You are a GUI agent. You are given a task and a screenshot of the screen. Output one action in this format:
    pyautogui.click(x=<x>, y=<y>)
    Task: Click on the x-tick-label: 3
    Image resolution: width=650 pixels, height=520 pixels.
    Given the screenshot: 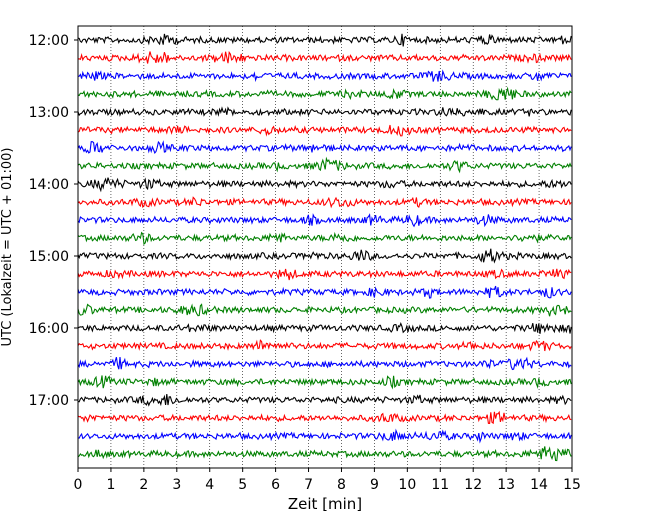 What is the action you would take?
    pyautogui.click(x=176, y=485)
    